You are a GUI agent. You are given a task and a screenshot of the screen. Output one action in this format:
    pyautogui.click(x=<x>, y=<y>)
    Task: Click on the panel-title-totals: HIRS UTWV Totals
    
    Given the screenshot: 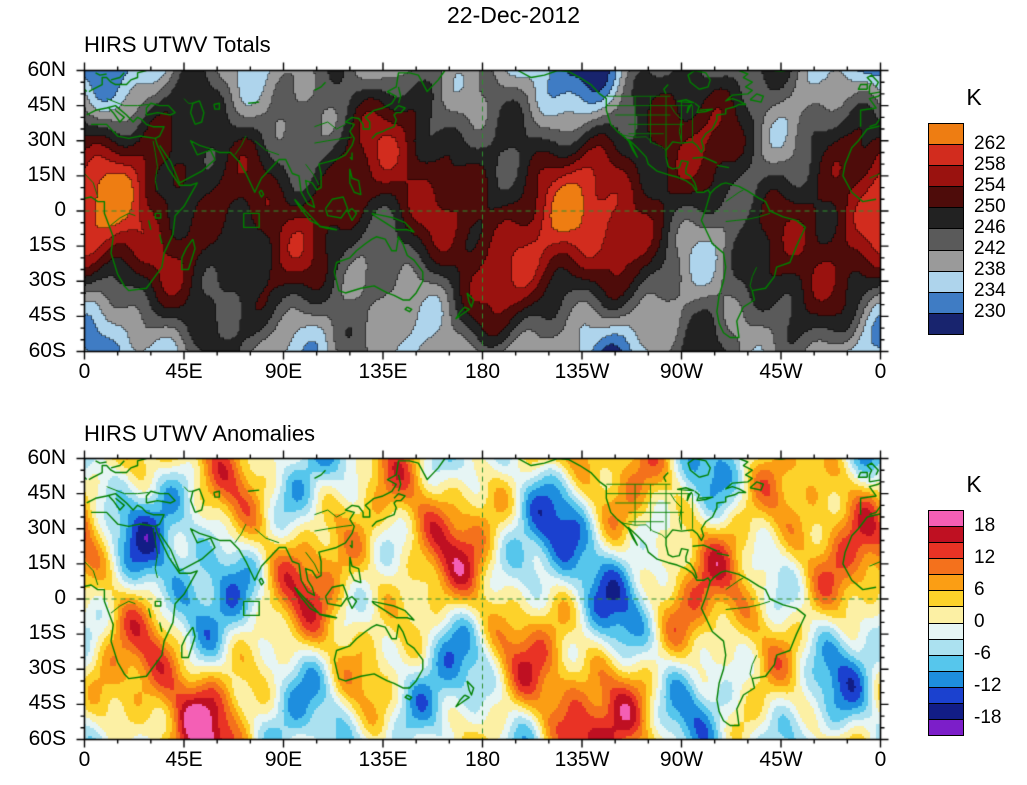 What is the action you would take?
    pyautogui.click(x=177, y=44)
    